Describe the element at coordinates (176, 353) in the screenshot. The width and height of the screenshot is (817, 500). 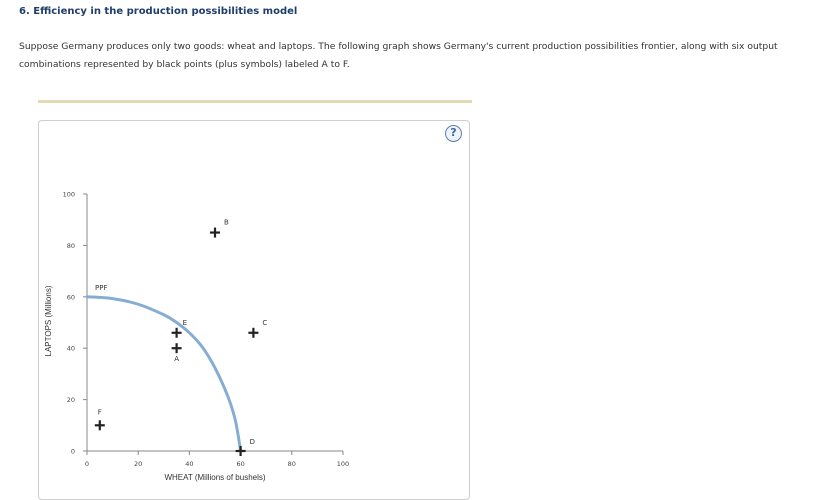
I see `point-a: A` at that location.